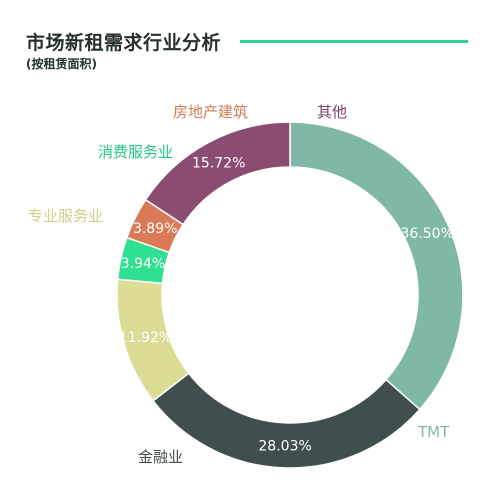 Image resolution: width=500 pixels, height=504 pixels. What do you see at coordinates (354, 41) in the screenshot?
I see `title-rule` at bounding box center [354, 41].